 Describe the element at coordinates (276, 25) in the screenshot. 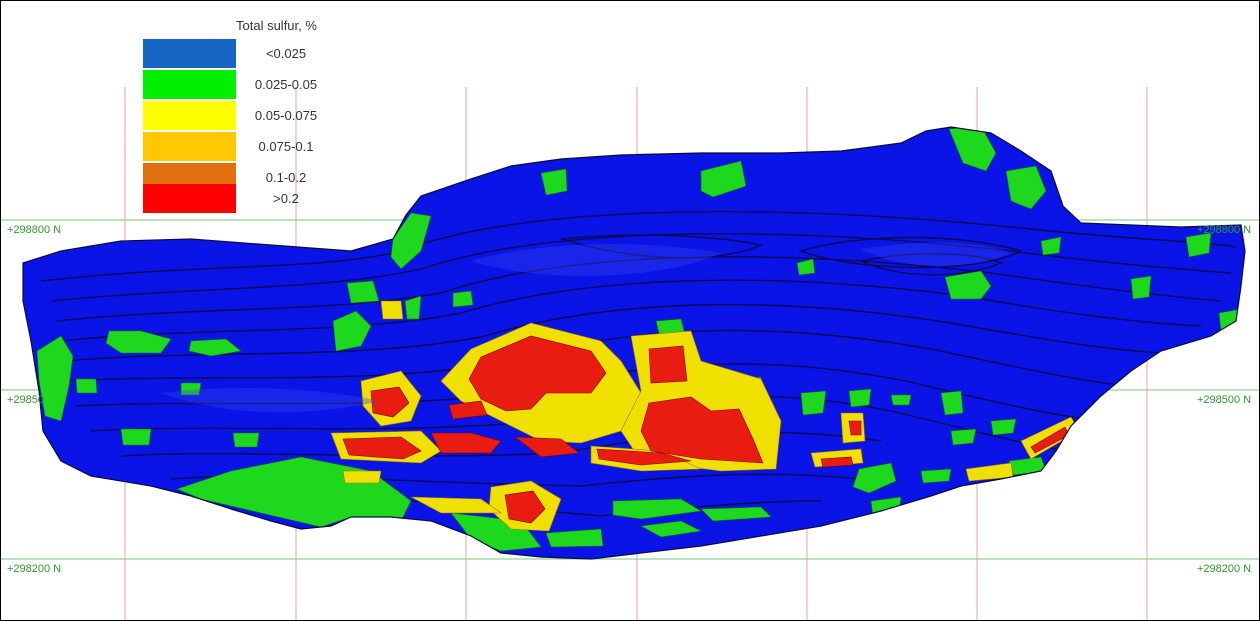

I see `legend-title: Total sulfur, %` at that location.